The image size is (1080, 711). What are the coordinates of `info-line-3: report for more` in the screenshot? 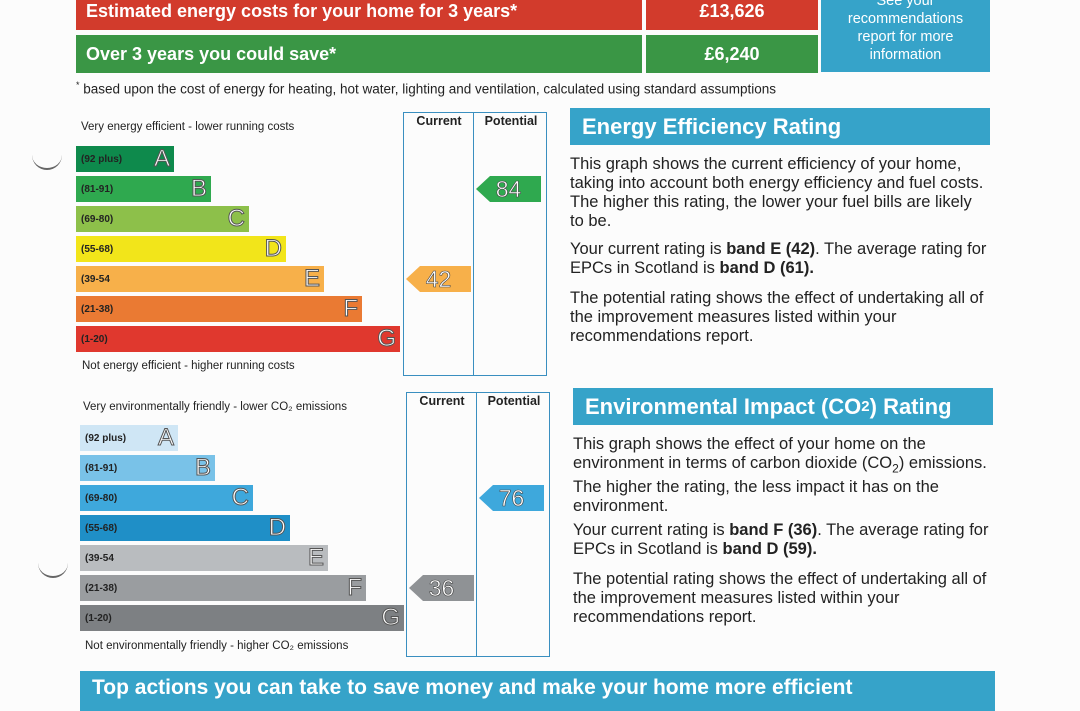 It's located at (905, 37).